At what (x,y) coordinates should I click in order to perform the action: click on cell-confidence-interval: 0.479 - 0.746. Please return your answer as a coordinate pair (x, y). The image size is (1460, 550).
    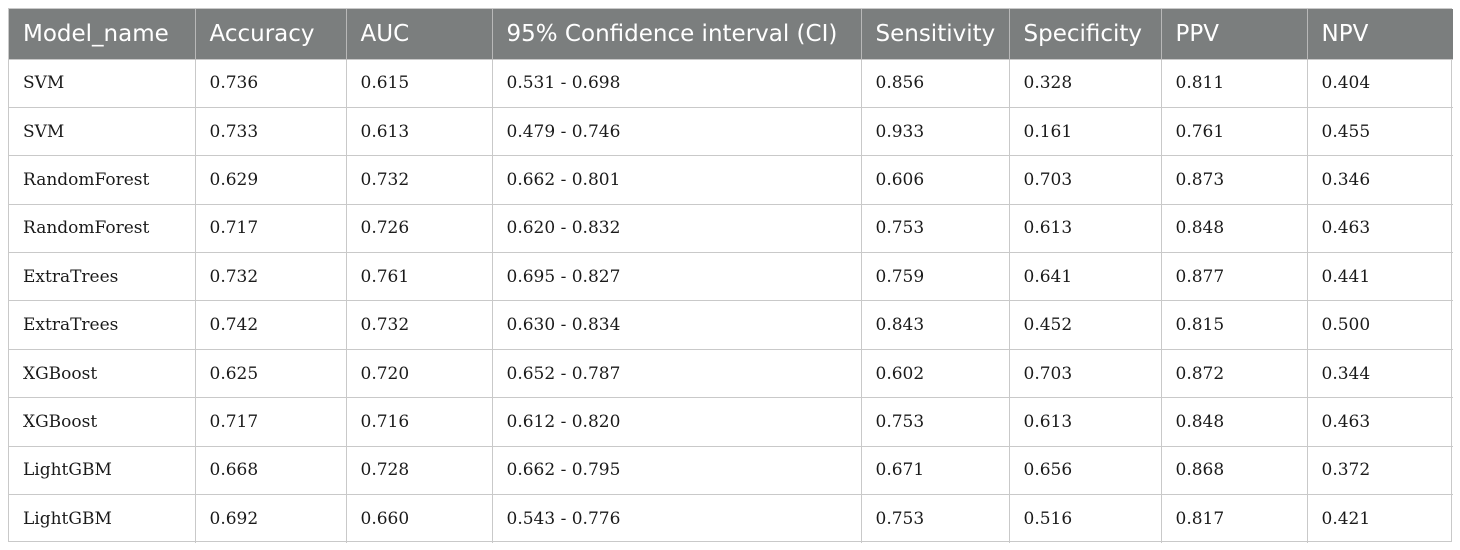
    Looking at the image, I should click on (677, 131).